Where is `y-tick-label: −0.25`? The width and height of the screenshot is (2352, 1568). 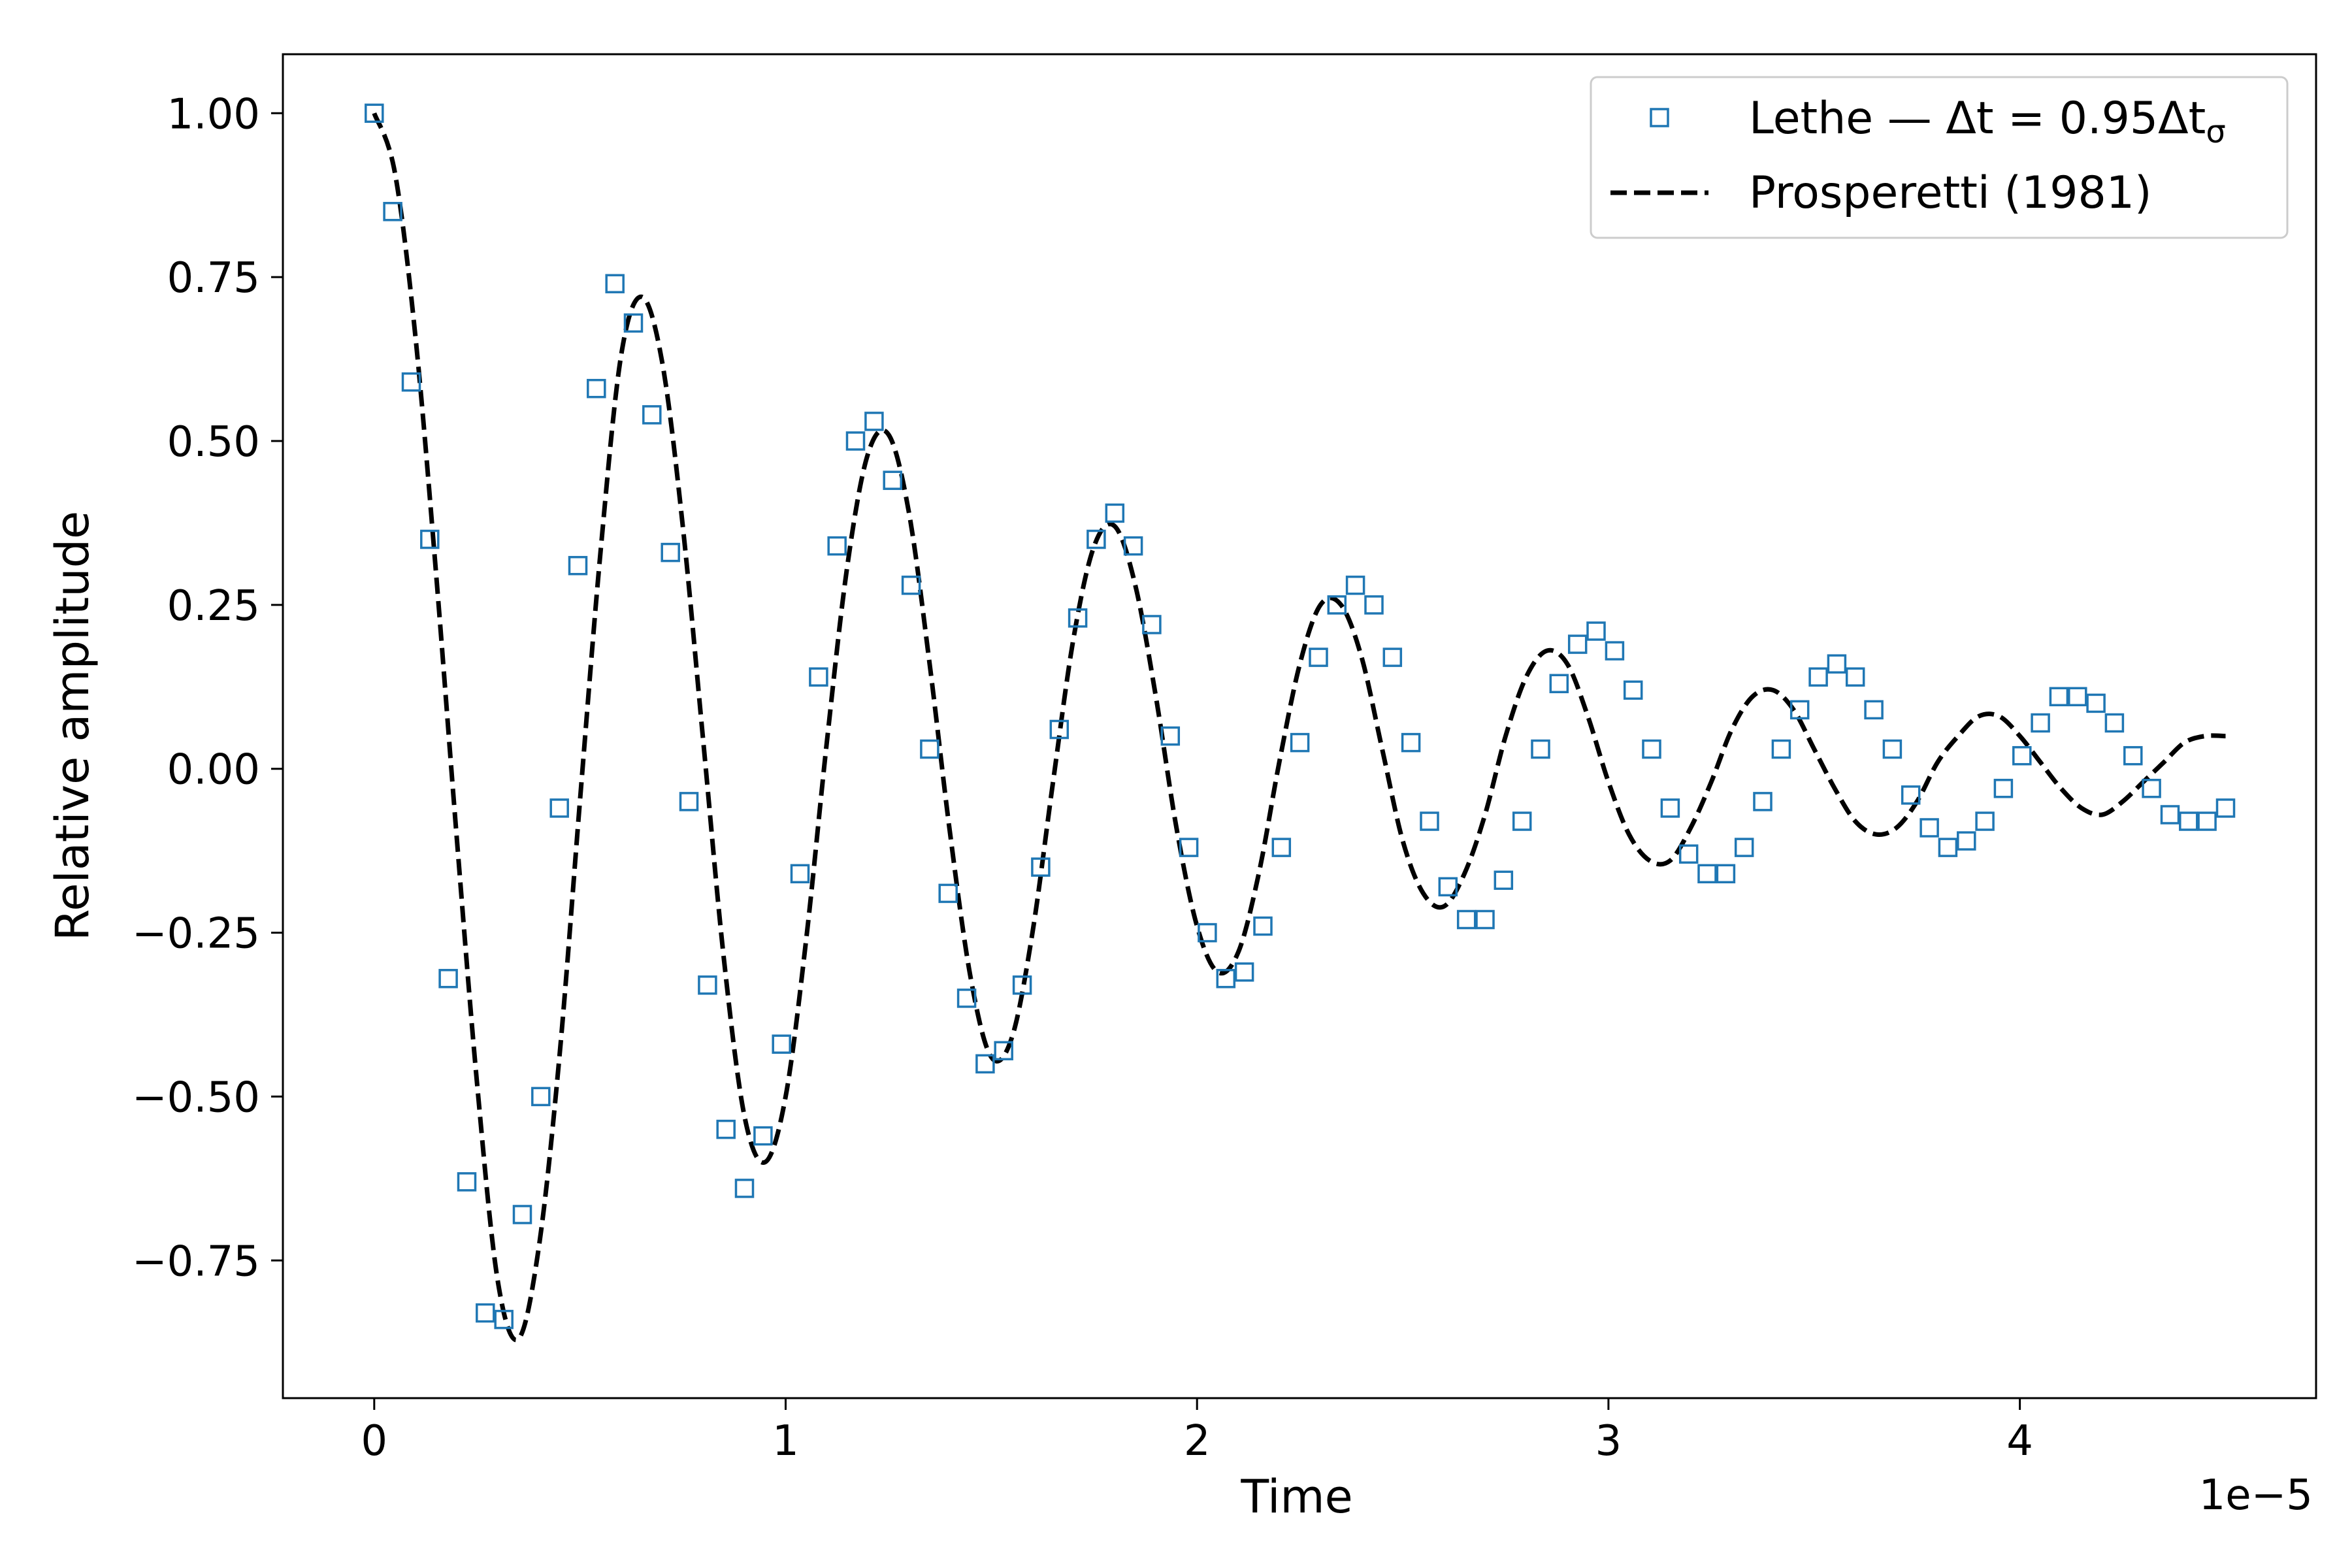 y-tick-label: −0.25 is located at coordinates (196, 934).